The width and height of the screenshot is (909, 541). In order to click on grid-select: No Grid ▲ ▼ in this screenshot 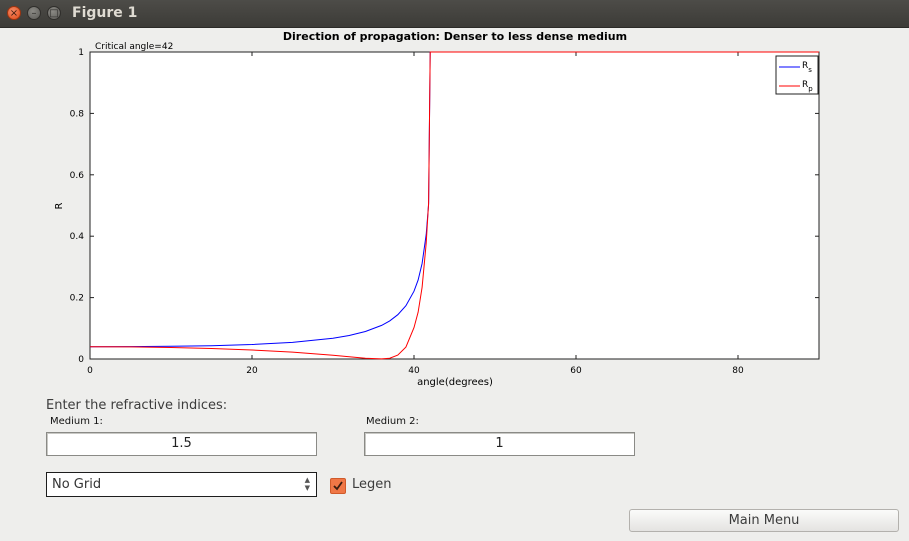, I will do `click(181, 484)`.